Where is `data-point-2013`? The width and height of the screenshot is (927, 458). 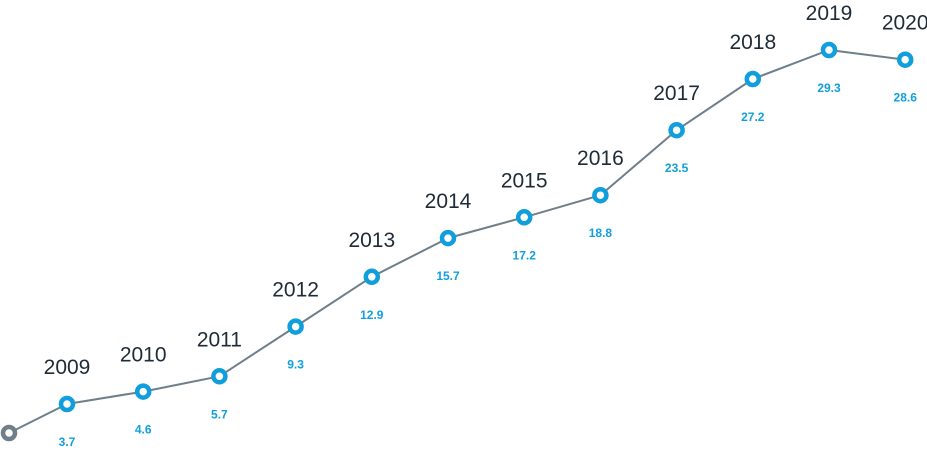
data-point-2013 is located at coordinates (372, 277).